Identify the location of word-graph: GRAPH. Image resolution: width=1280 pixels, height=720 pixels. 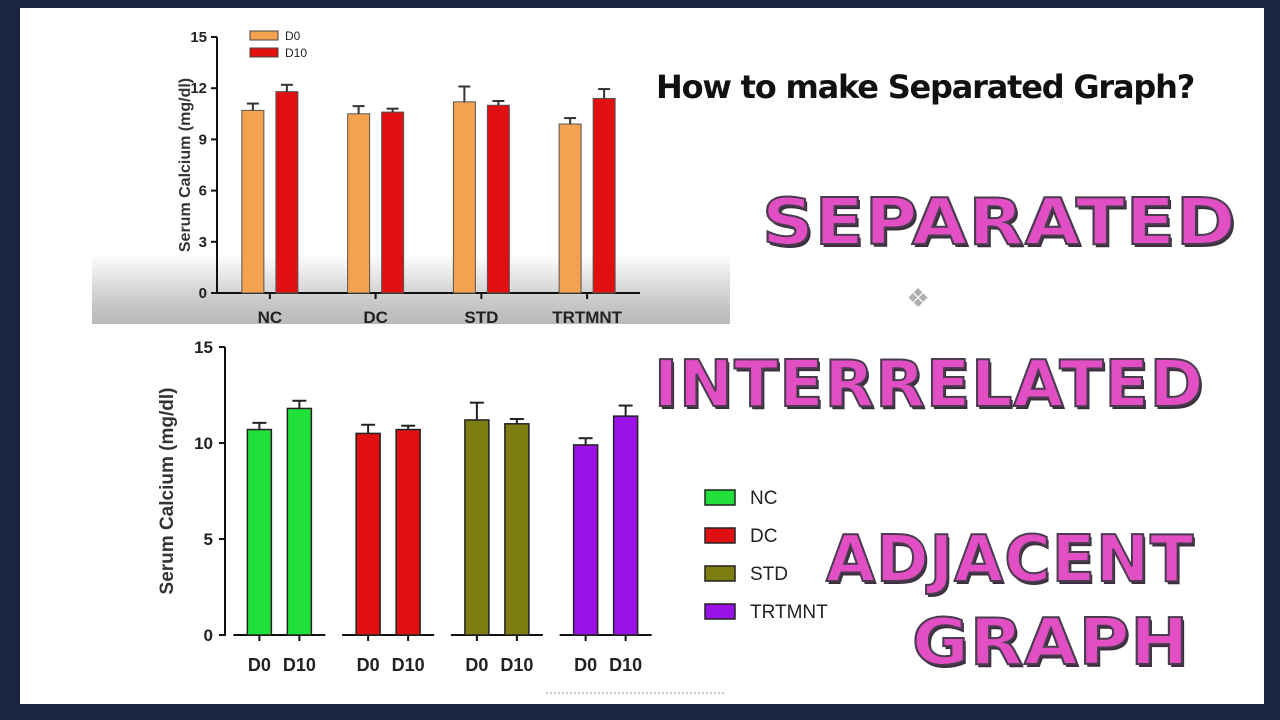
(1050, 643).